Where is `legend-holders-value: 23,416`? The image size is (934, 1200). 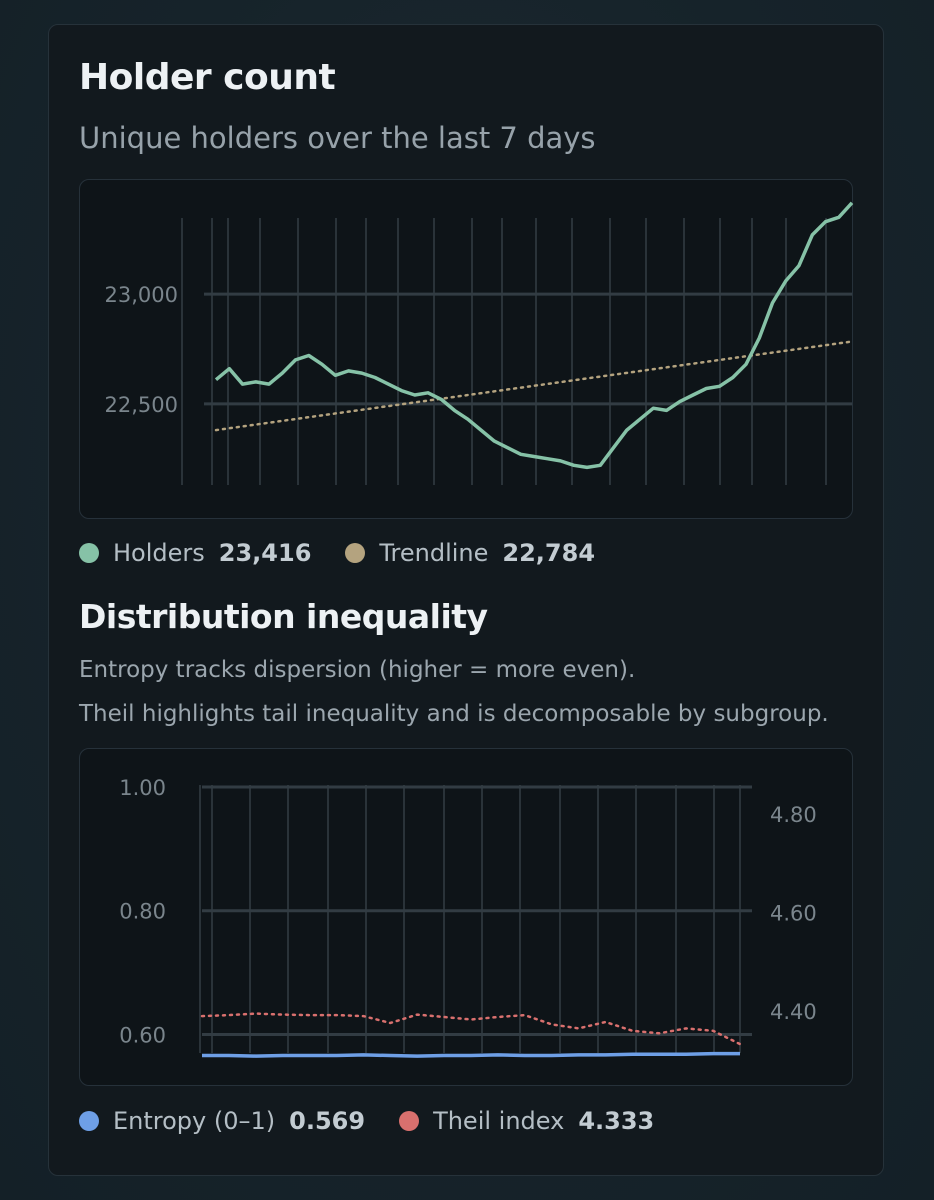 legend-holders-value: 23,416 is located at coordinates (265, 553).